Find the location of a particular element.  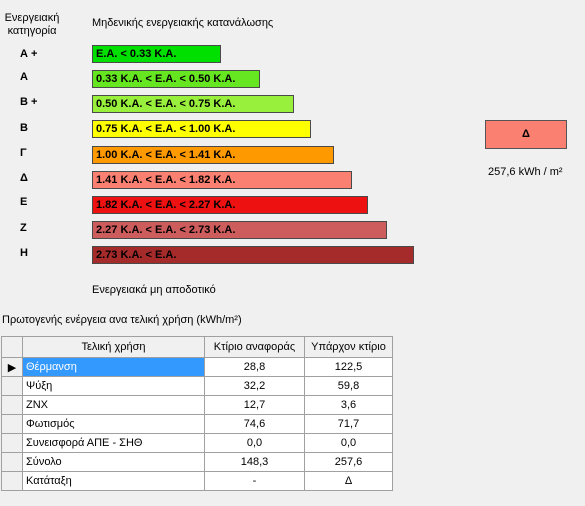

category-bar: 2.27 Κ.Α. < Ε.Α. < 2.73 Κ.Α. is located at coordinates (239, 230).